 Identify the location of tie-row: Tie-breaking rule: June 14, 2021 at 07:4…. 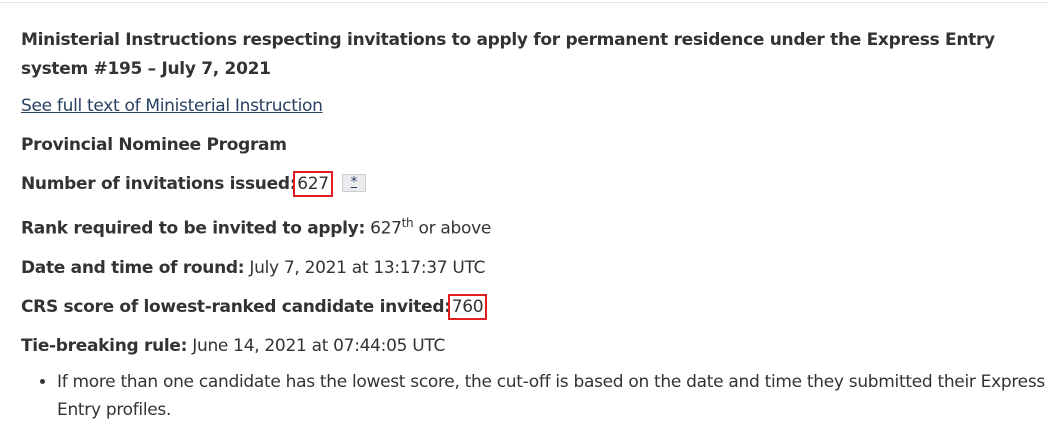
(536, 346).